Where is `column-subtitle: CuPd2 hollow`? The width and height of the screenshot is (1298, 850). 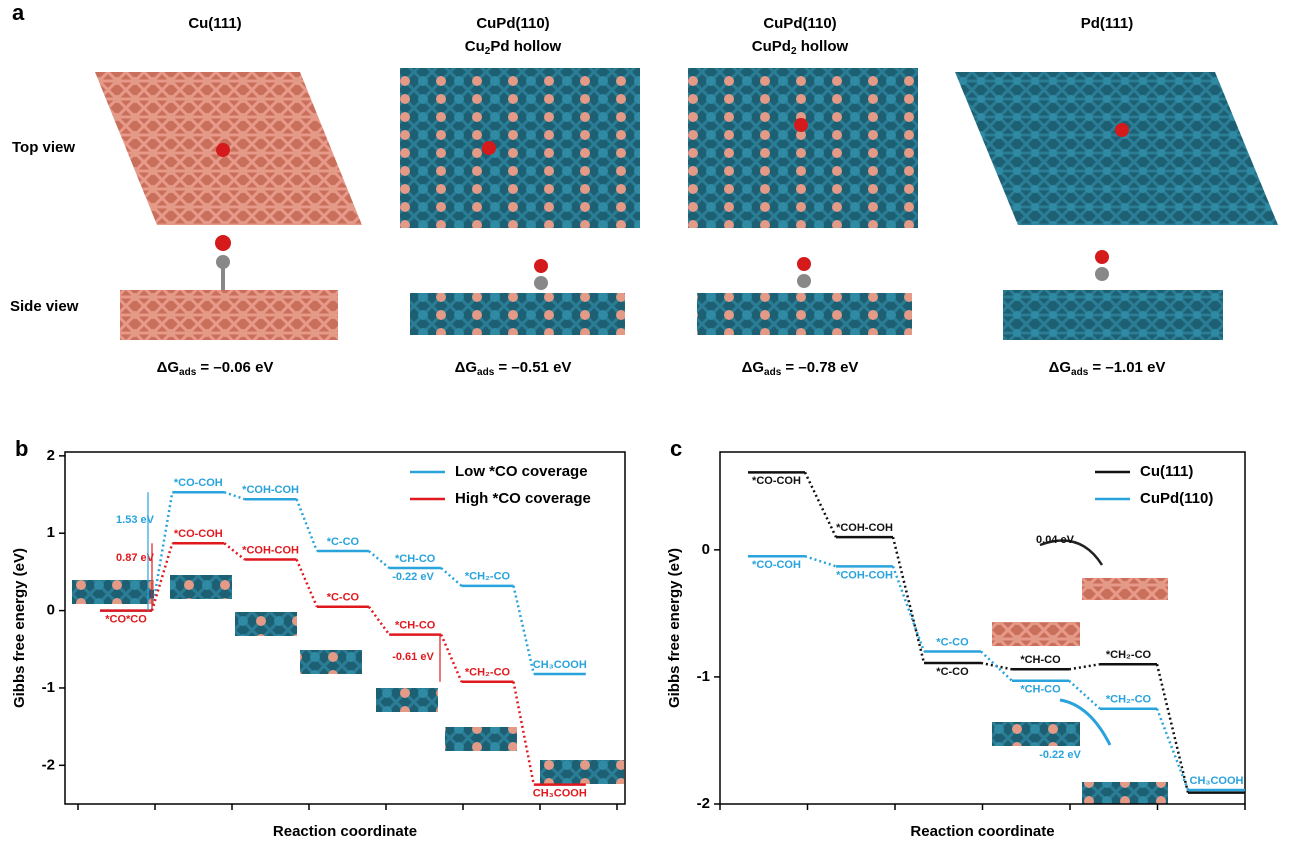
column-subtitle: CuPd2 hollow is located at coordinates (800, 47).